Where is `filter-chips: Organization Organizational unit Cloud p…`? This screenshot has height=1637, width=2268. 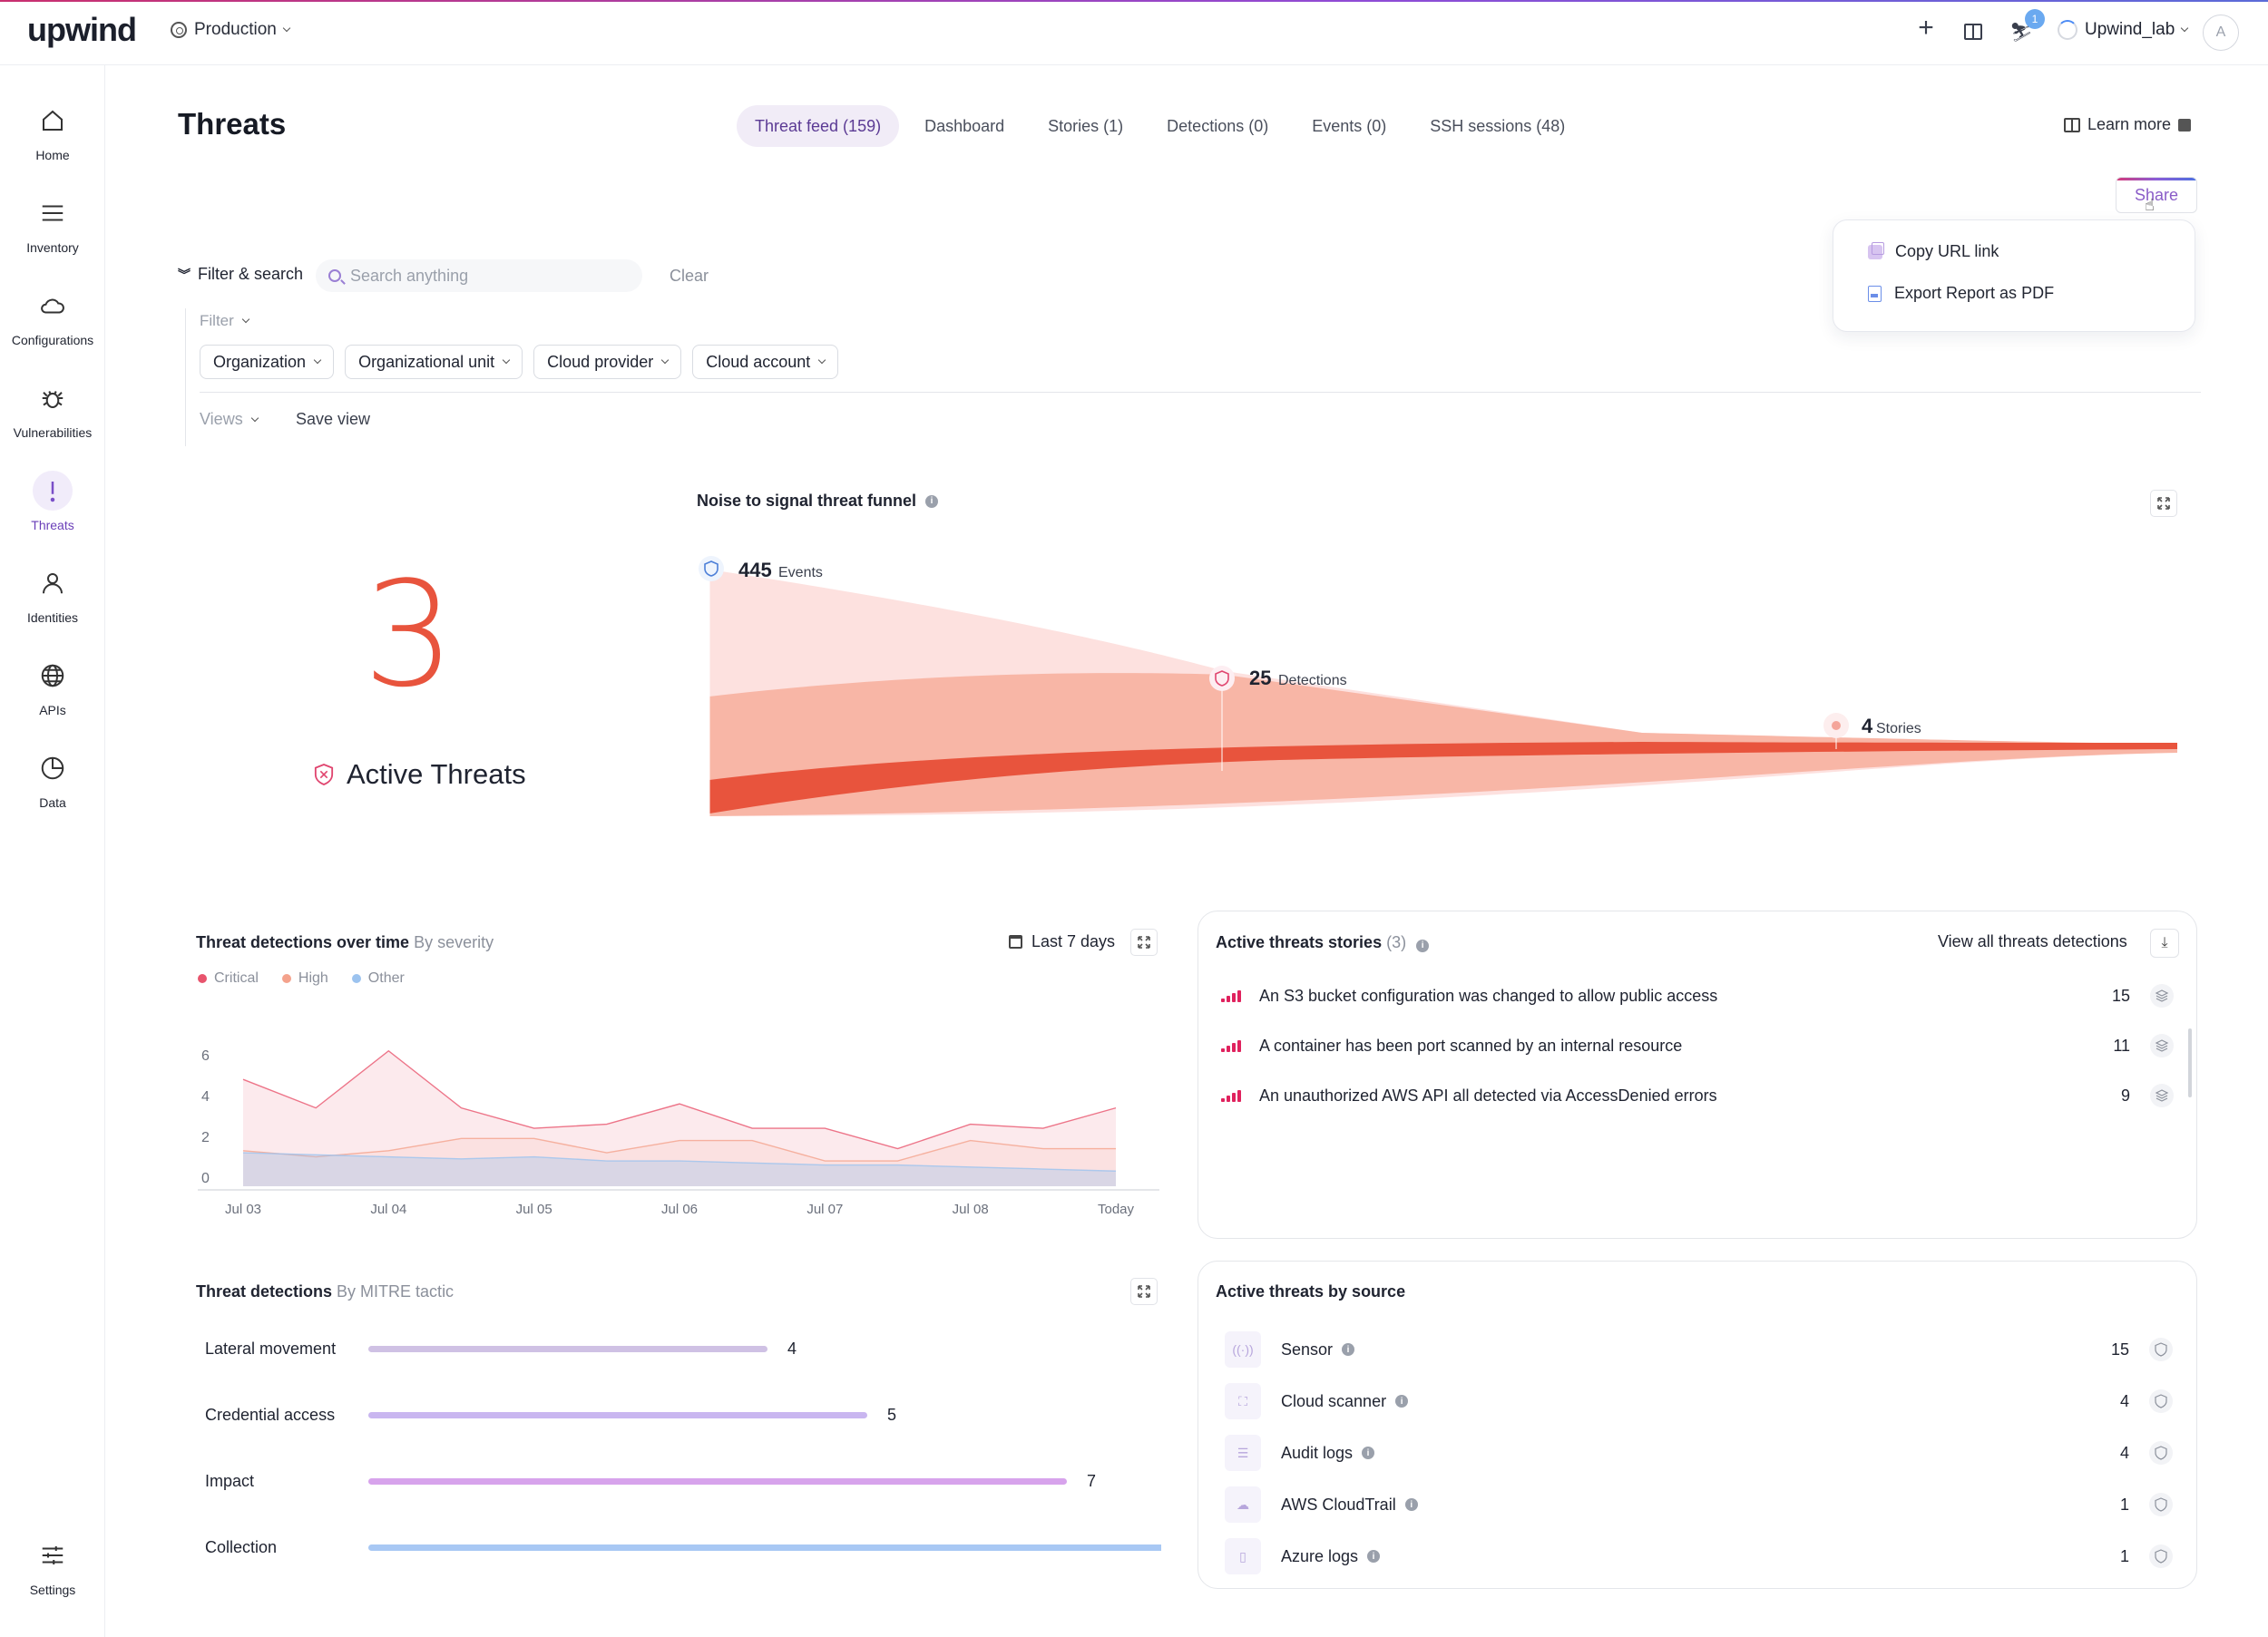
filter-chips: Organization Organizational unit Cloud p… is located at coordinates (519, 362).